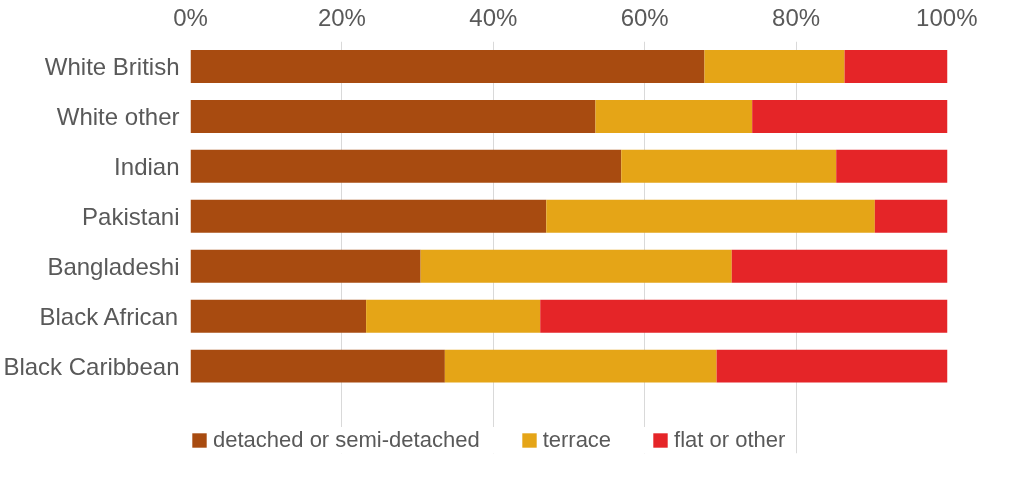 This screenshot has width=1023, height=479. I want to click on y-tick-label: Bangladeshi, so click(113, 266).